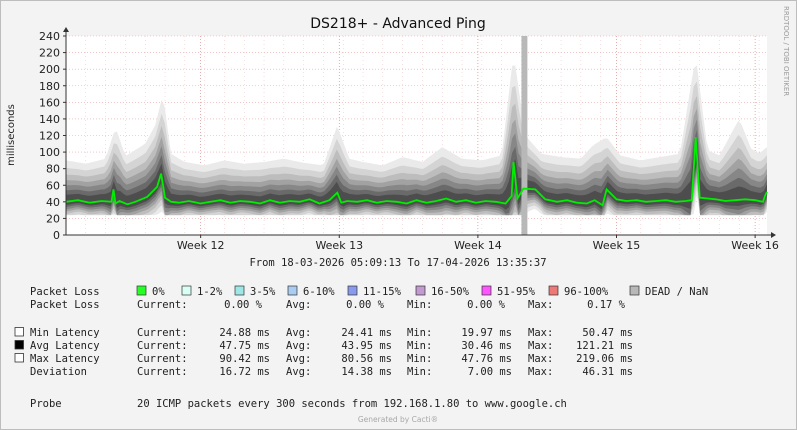 The image size is (797, 430). I want to click on latency-cell: 219.06 ms, so click(604, 359).